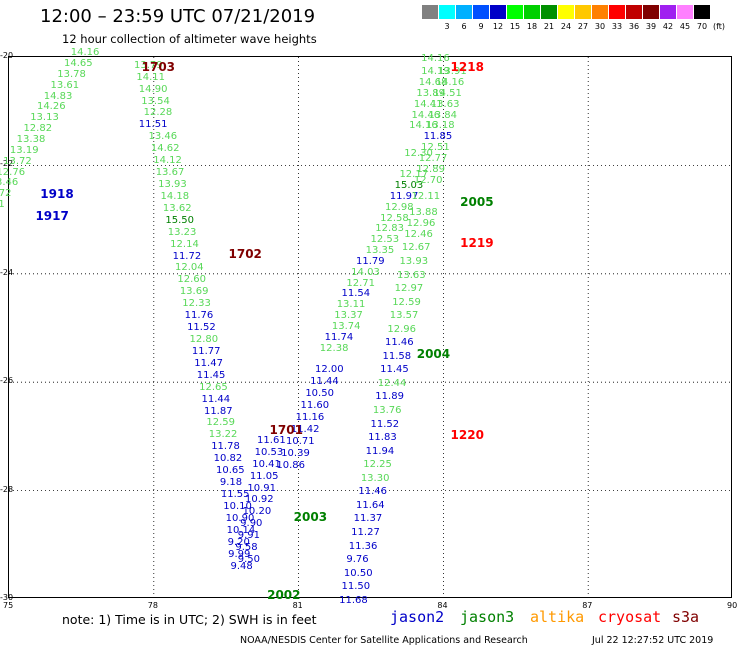 The height and width of the screenshot is (650, 740). I want to click on wave-height-label: 12.46, so click(418, 234).